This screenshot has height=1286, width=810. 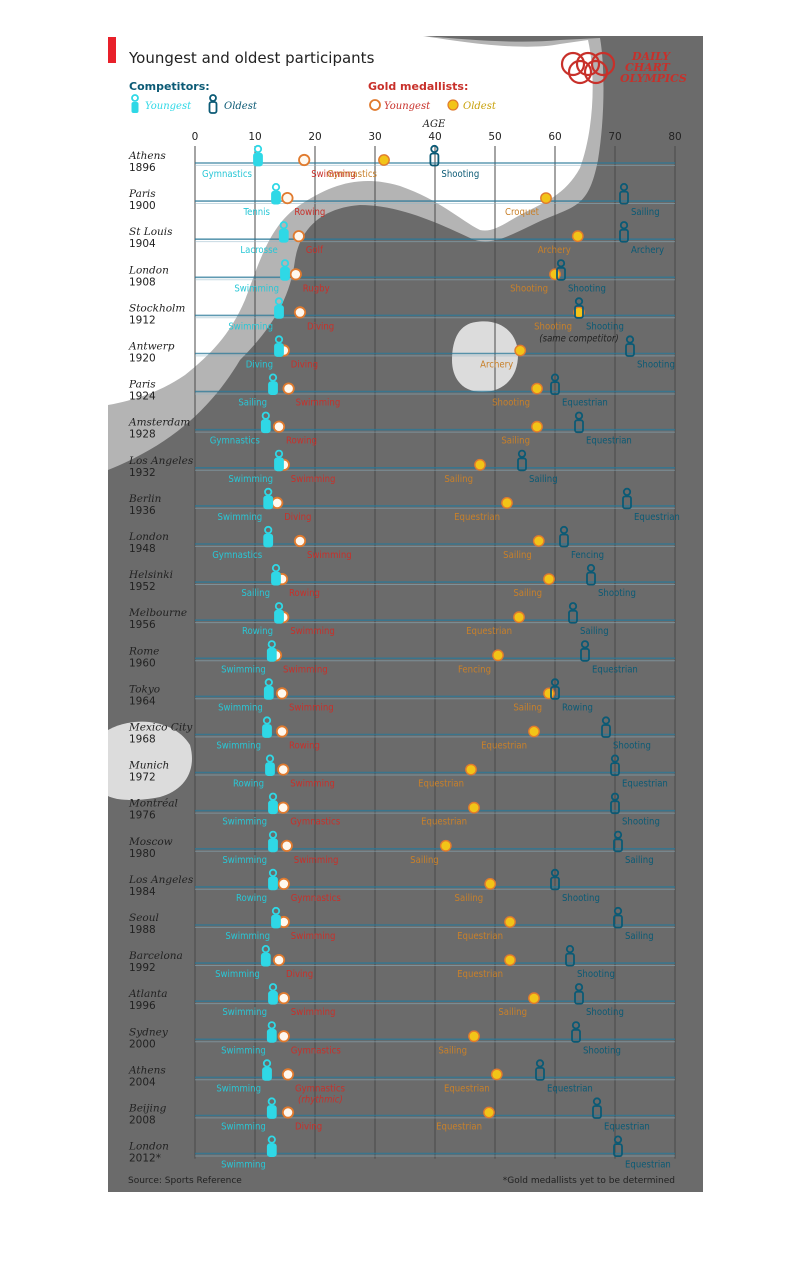 What do you see at coordinates (142, 701) in the screenshot?
I see `row-year: 1964` at bounding box center [142, 701].